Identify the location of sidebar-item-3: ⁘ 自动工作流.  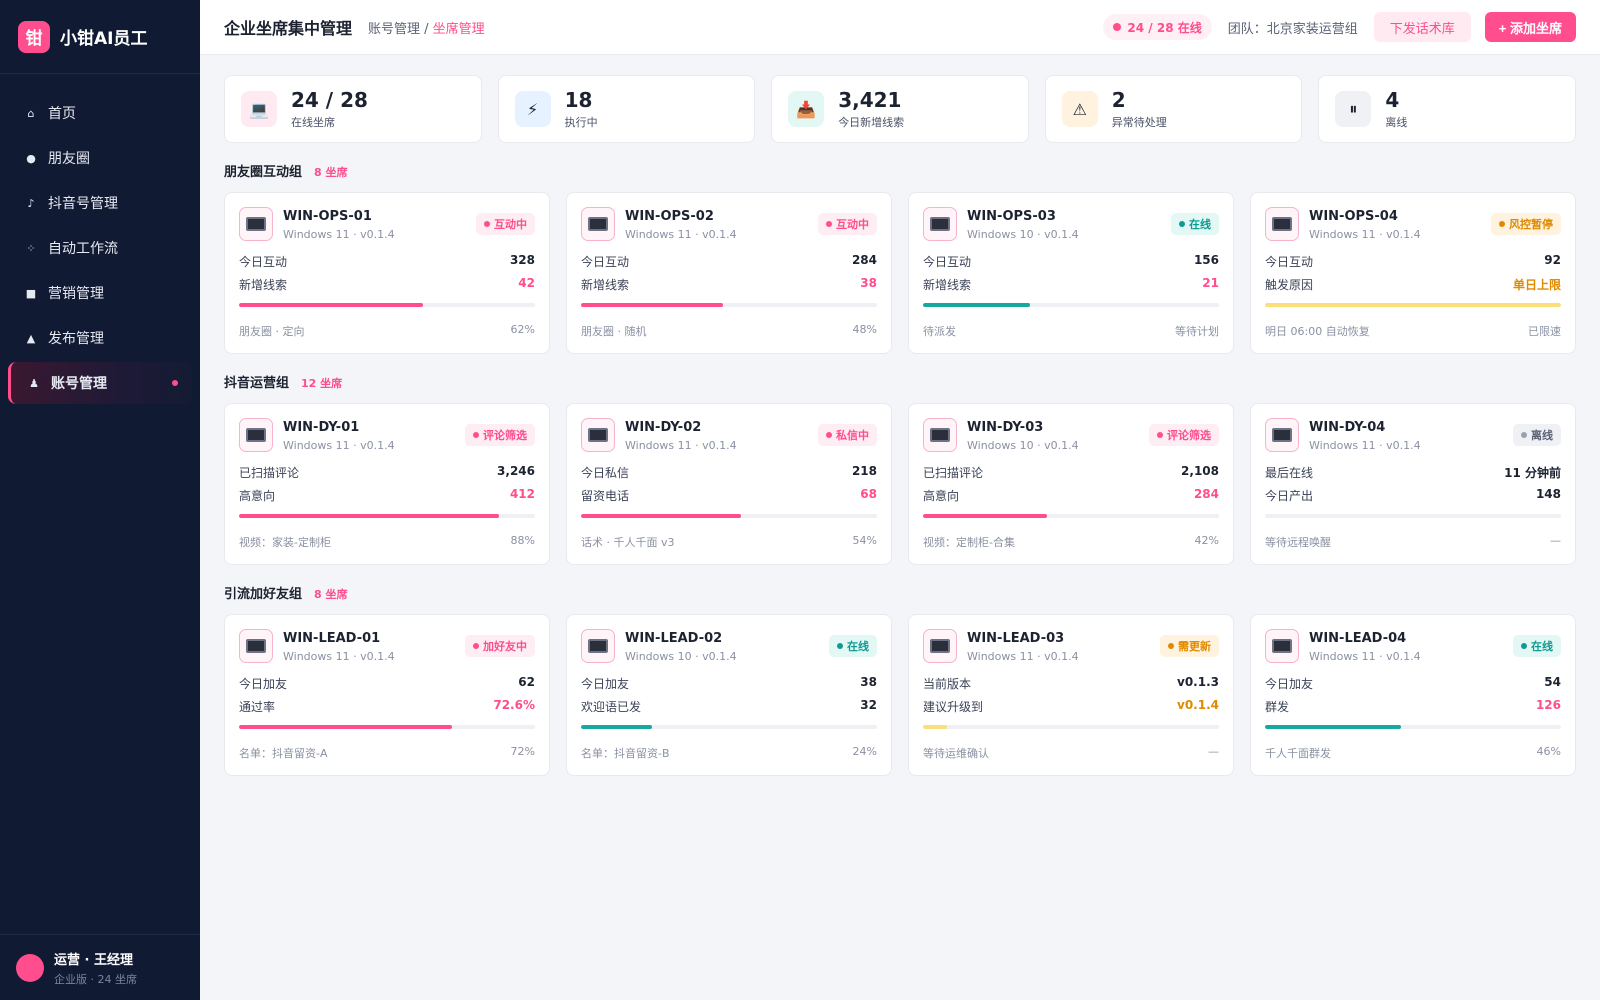
(100, 248).